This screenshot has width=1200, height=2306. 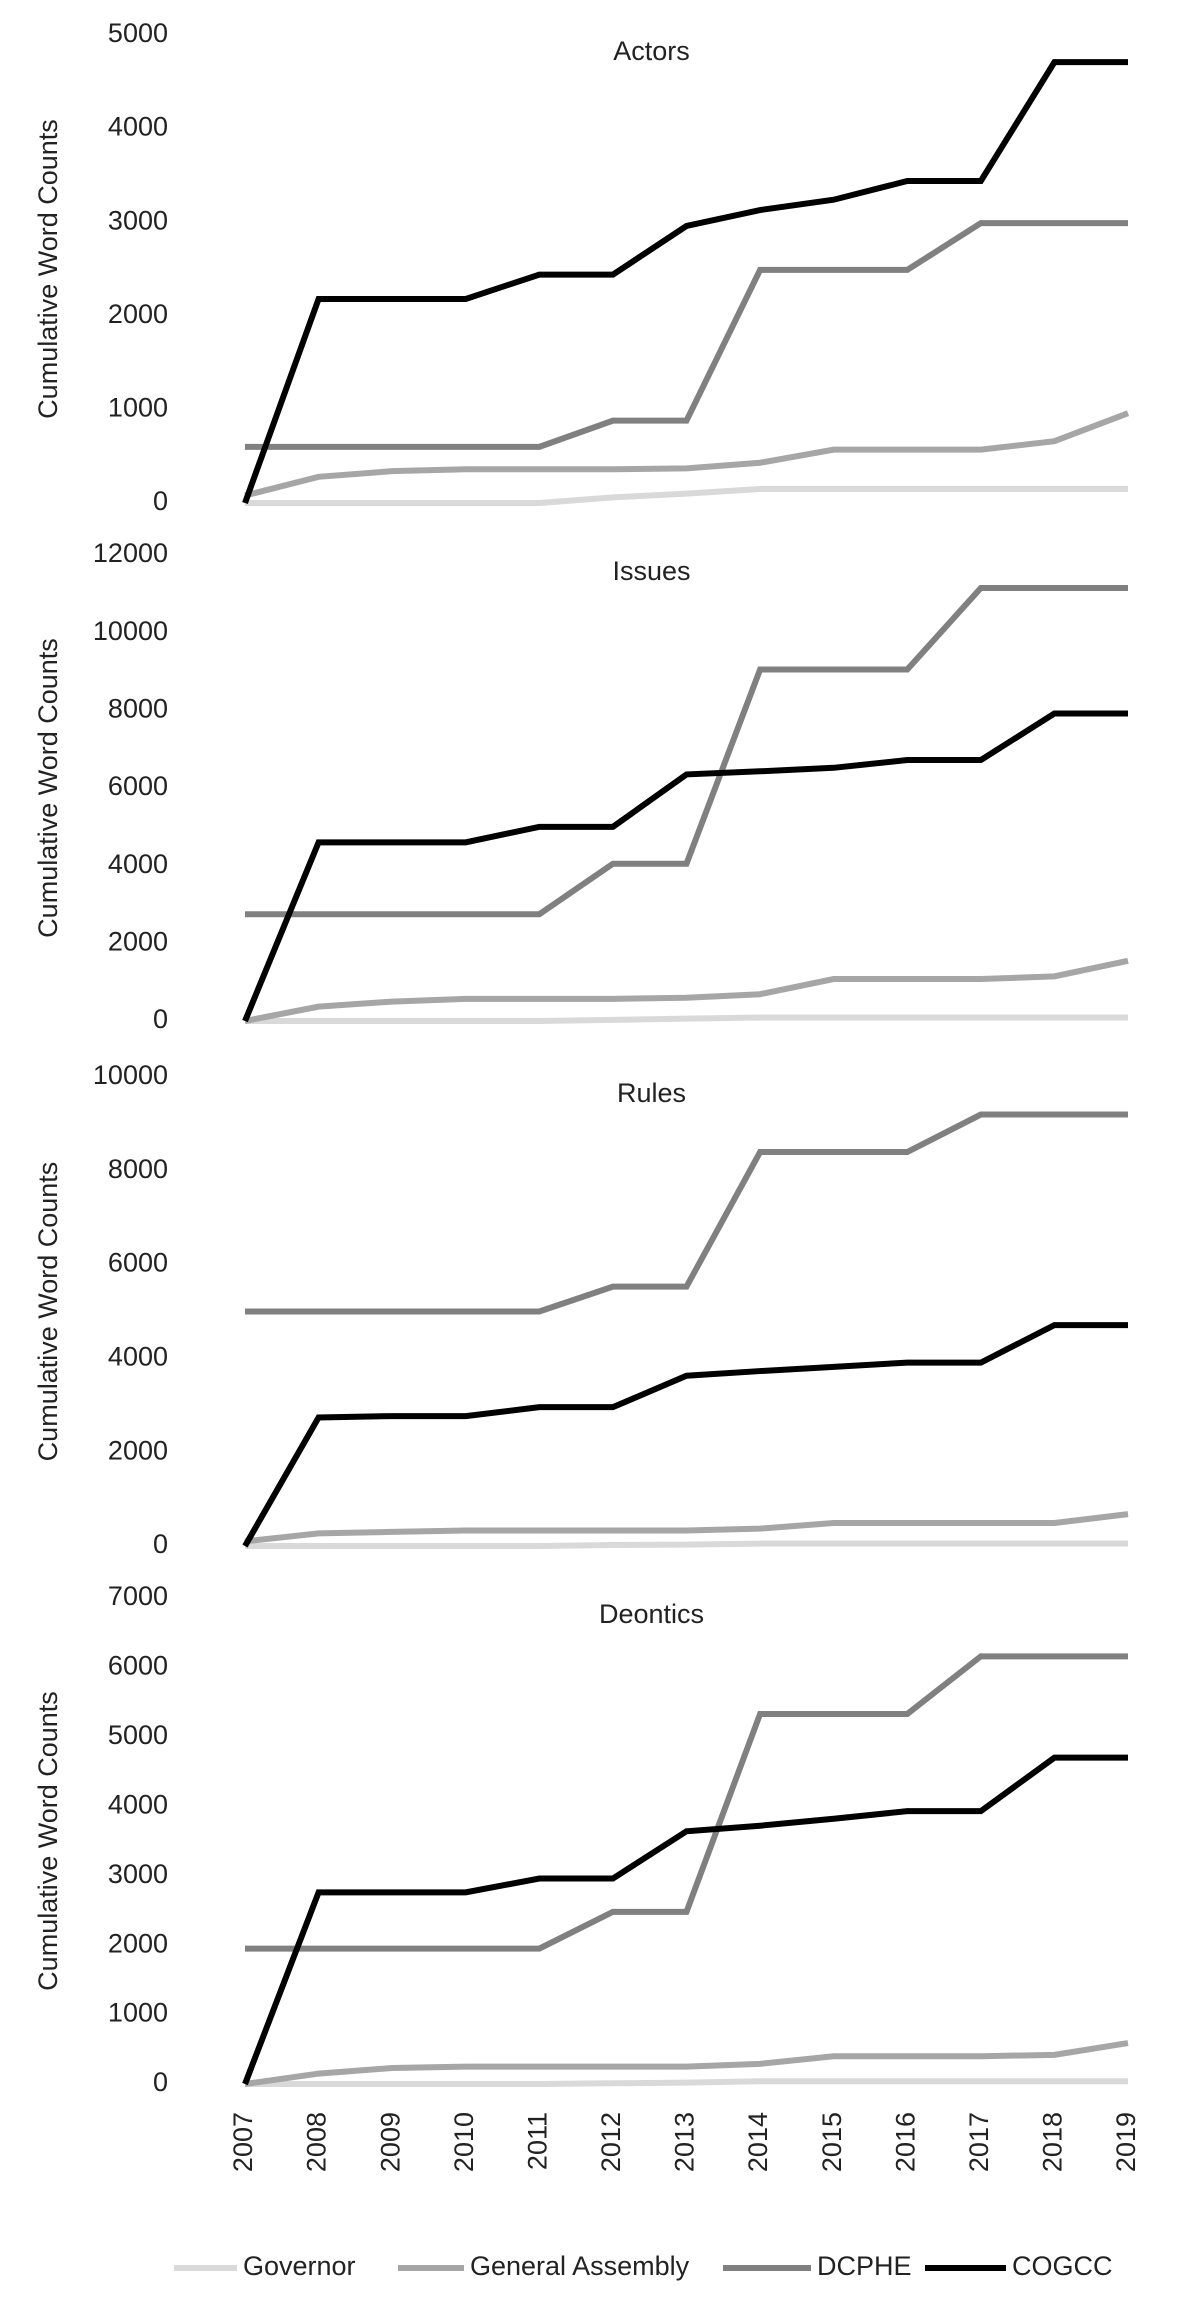 What do you see at coordinates (464, 2142) in the screenshot?
I see `x-tick-label: 2010` at bounding box center [464, 2142].